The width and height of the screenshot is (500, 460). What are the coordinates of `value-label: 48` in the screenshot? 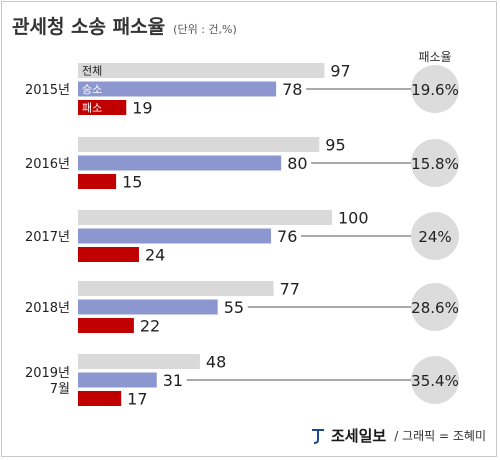 It's located at (216, 362).